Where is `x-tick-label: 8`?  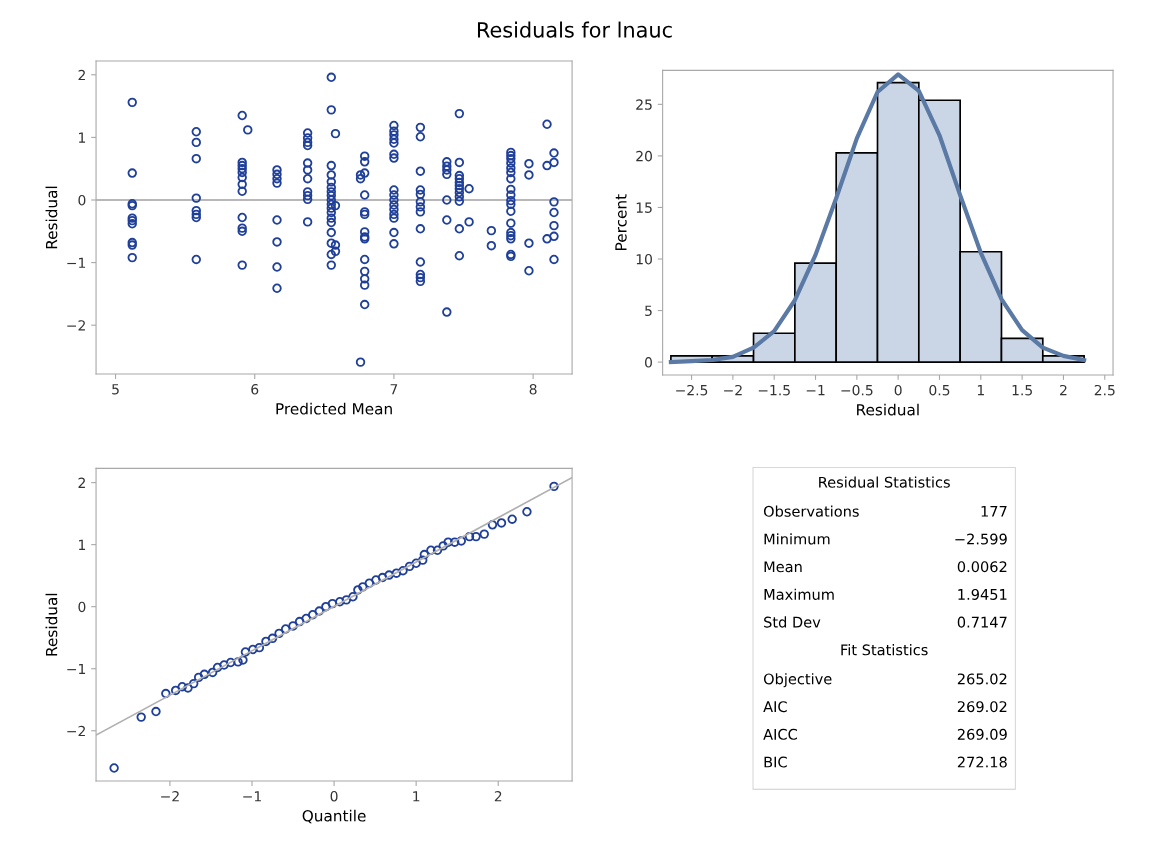 x-tick-label: 8 is located at coordinates (533, 389).